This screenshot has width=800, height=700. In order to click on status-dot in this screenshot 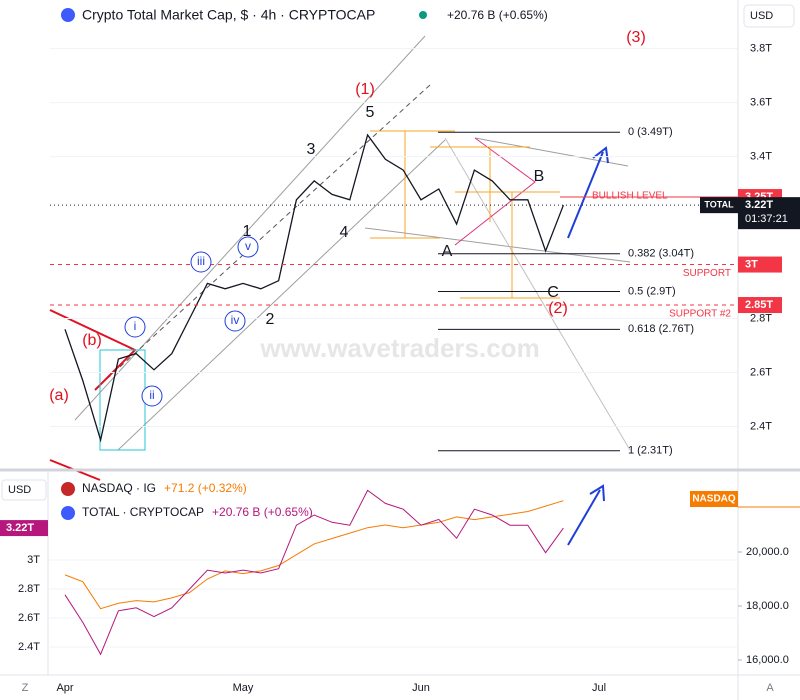, I will do `click(423, 15)`.